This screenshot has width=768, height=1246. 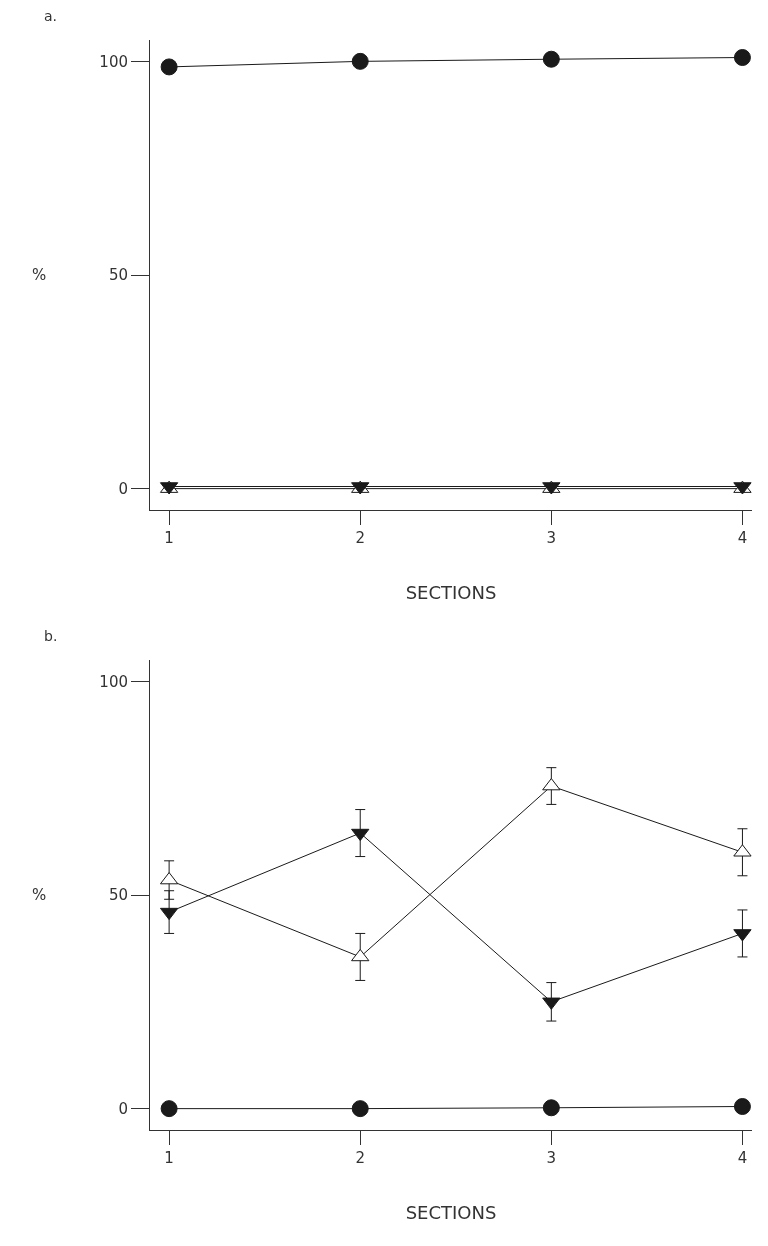 What do you see at coordinates (51, 16) in the screenshot?
I see `chart-title: a.` at bounding box center [51, 16].